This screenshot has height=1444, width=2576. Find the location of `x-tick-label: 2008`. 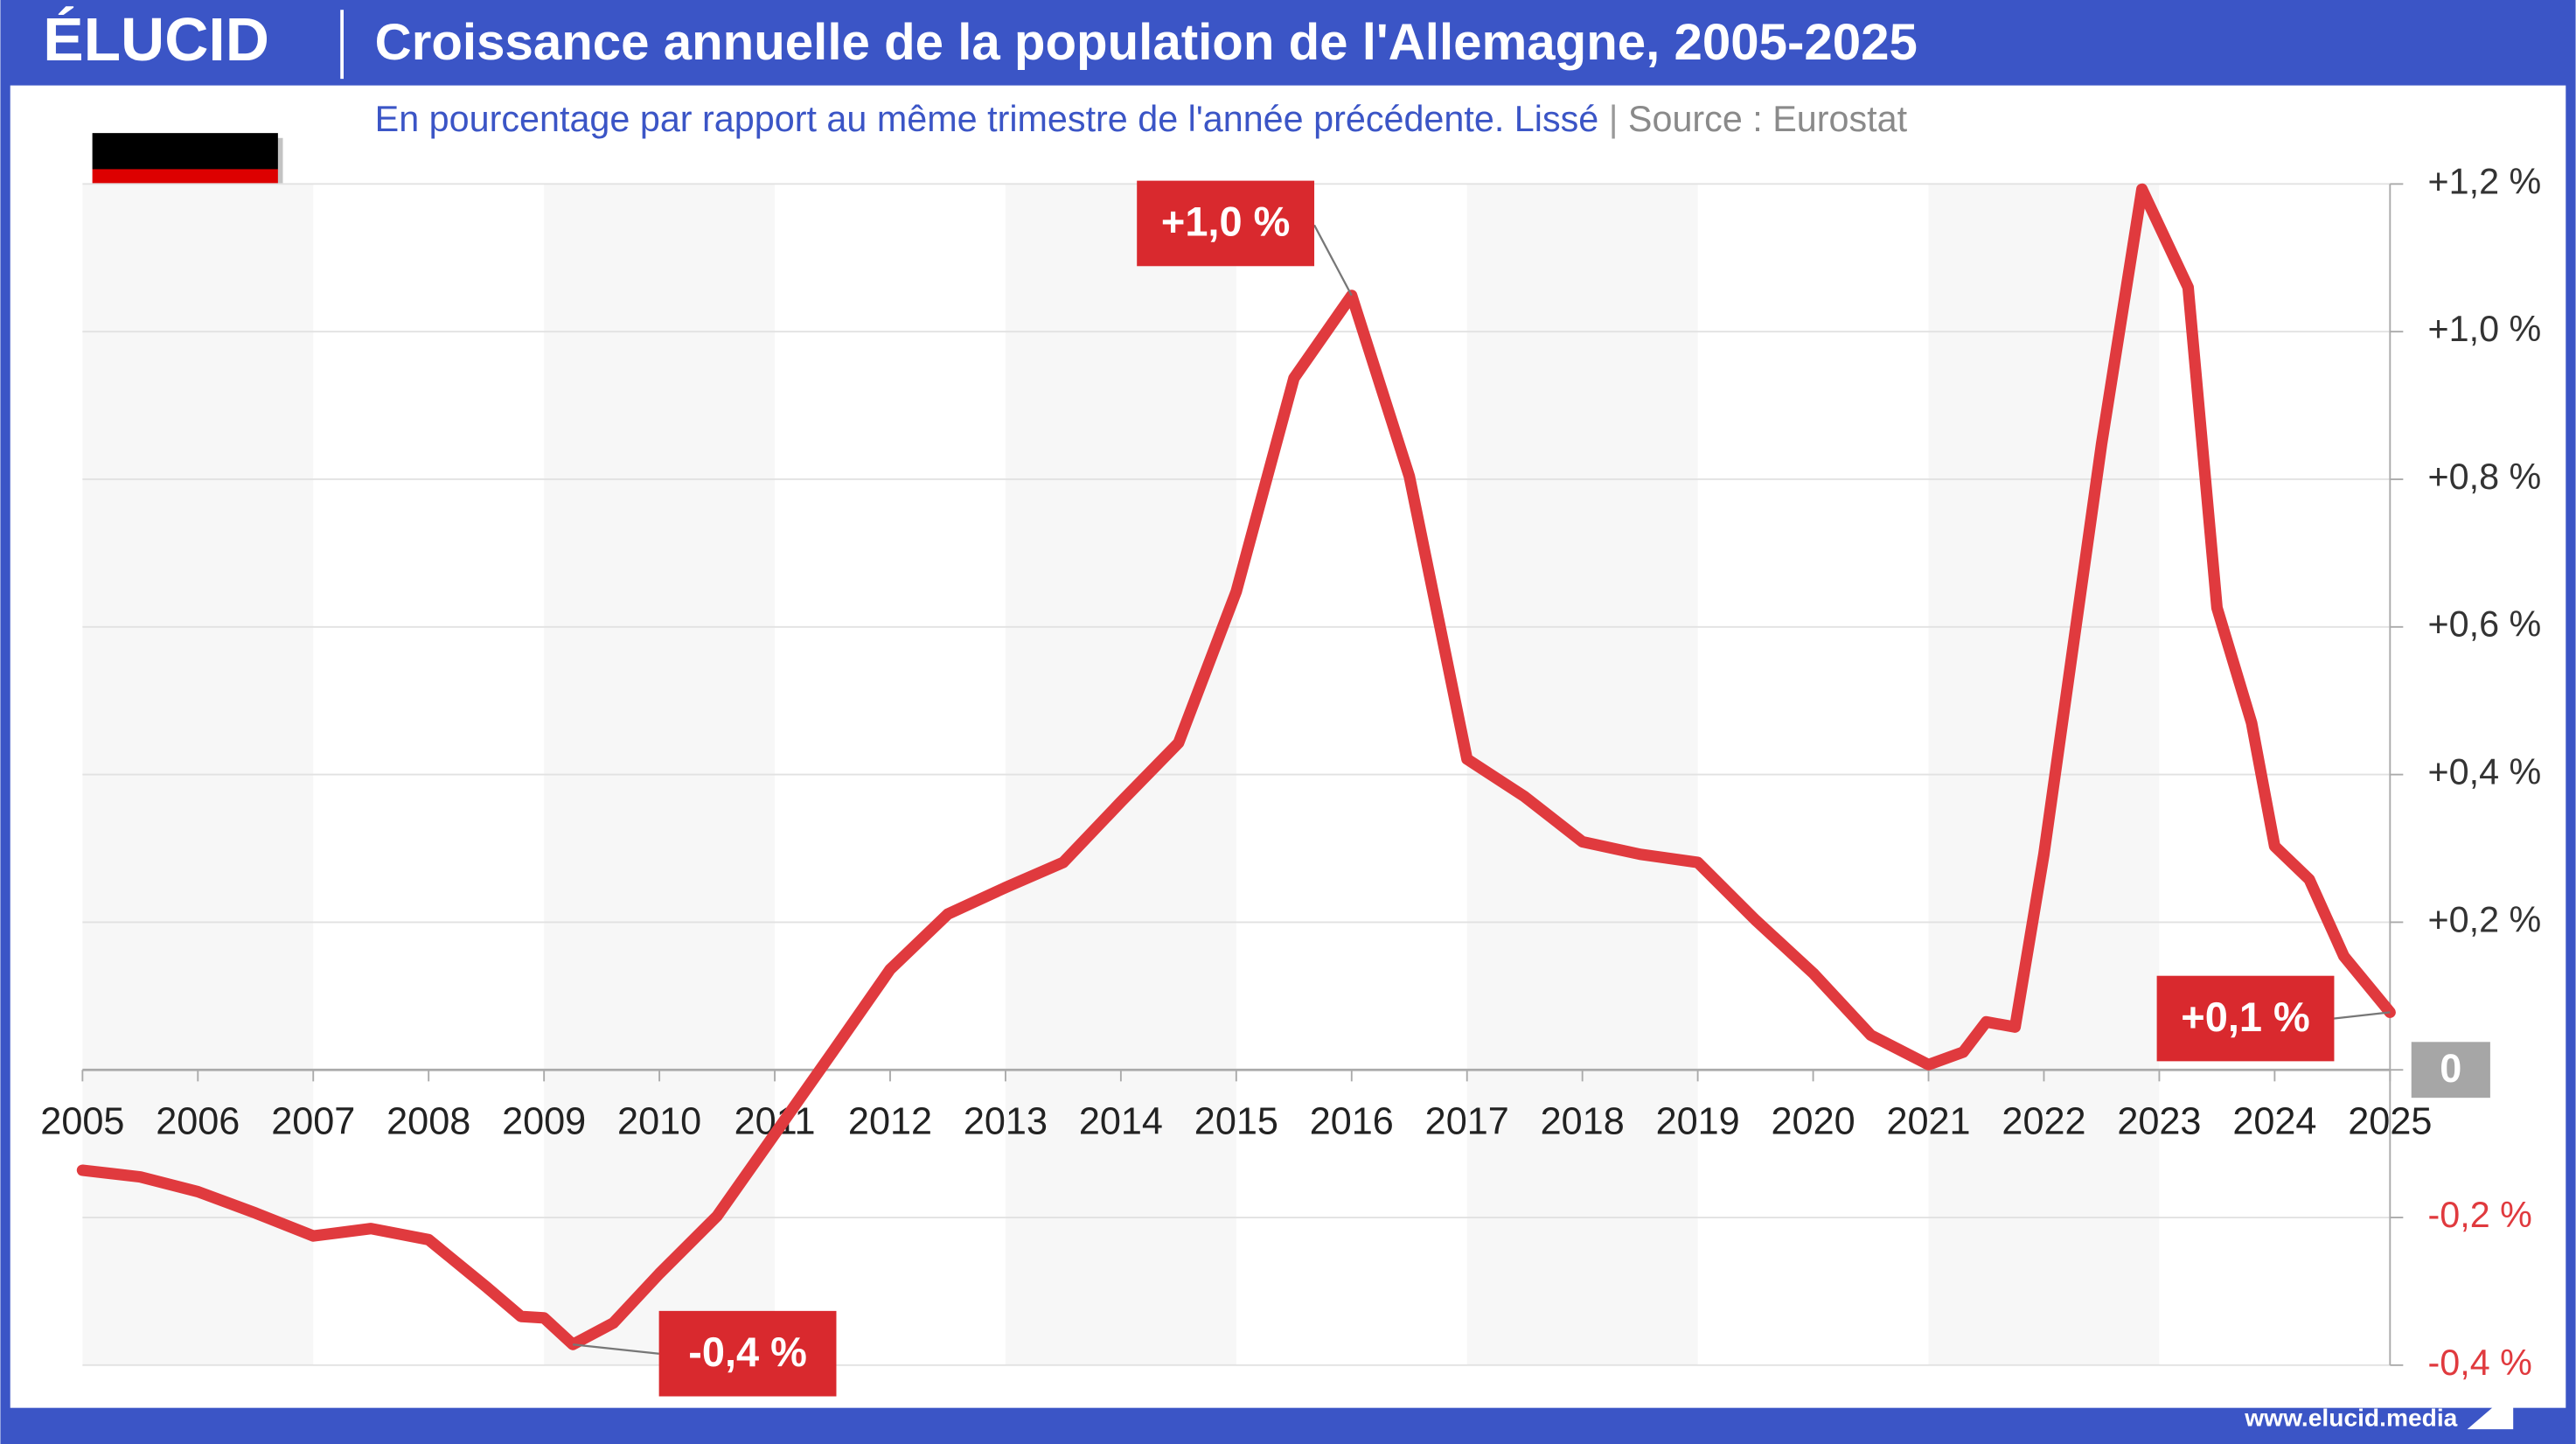

x-tick-label: 2008 is located at coordinates (428, 1122).